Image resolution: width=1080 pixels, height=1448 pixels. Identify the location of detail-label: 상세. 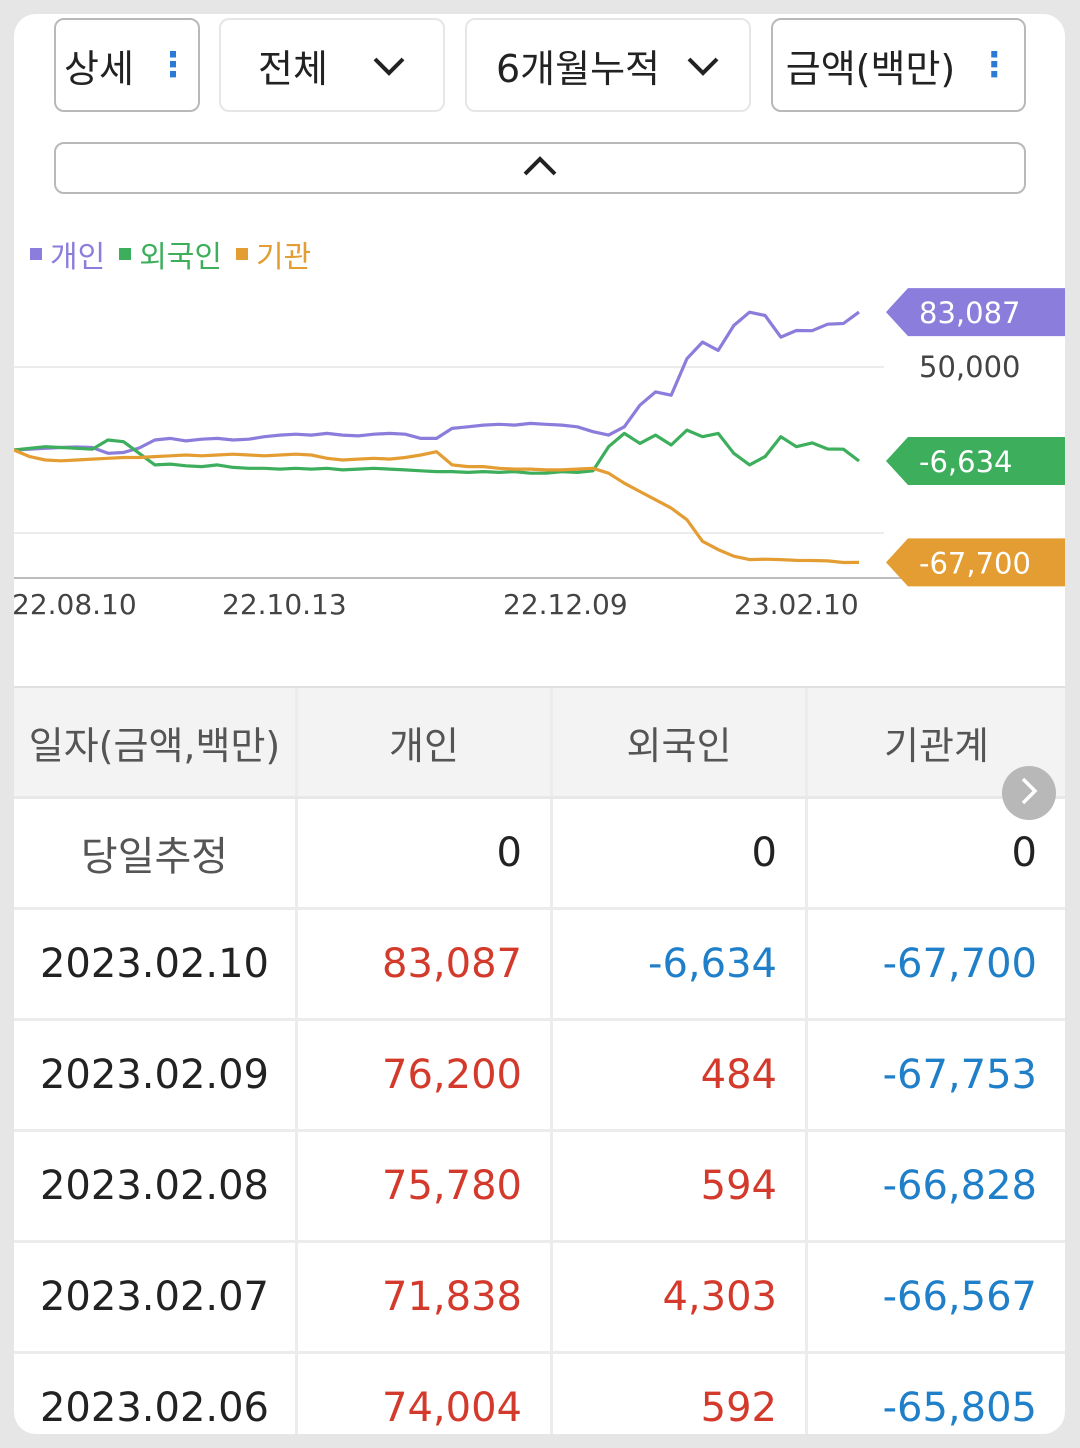
(99, 68).